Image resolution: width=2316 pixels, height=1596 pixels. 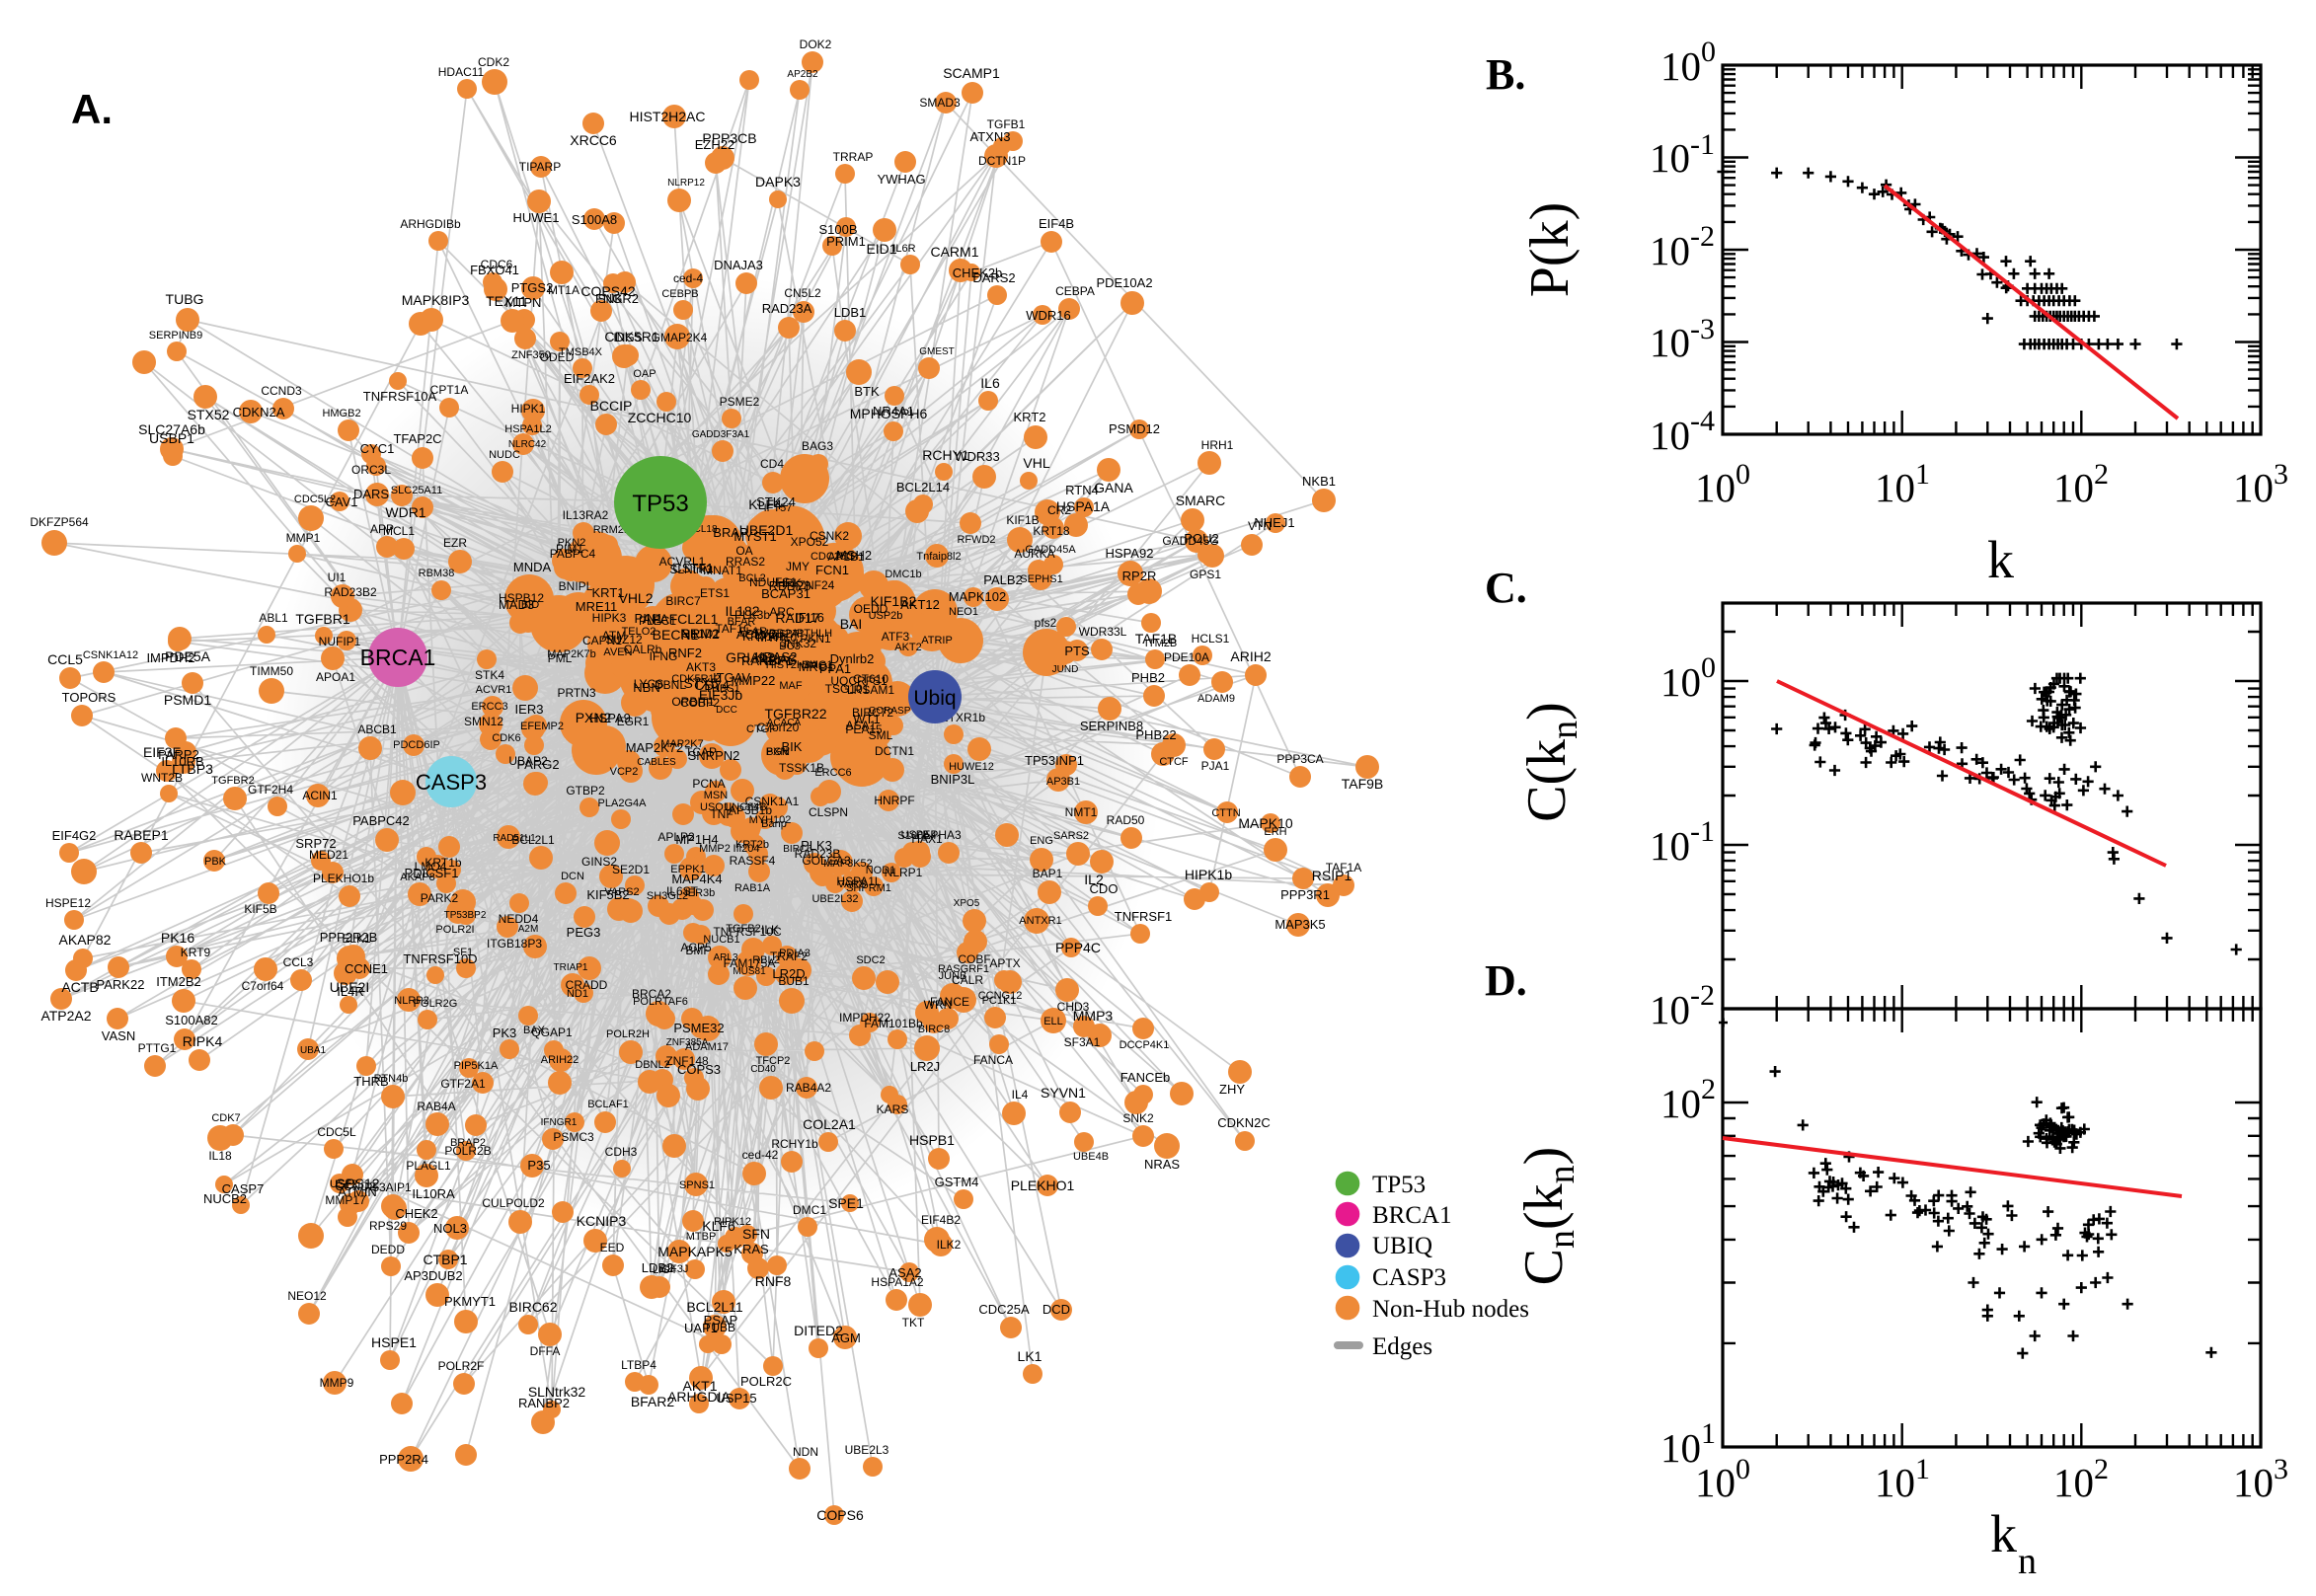 I want to click on svg-text: BRAP, so click(x=730, y=532).